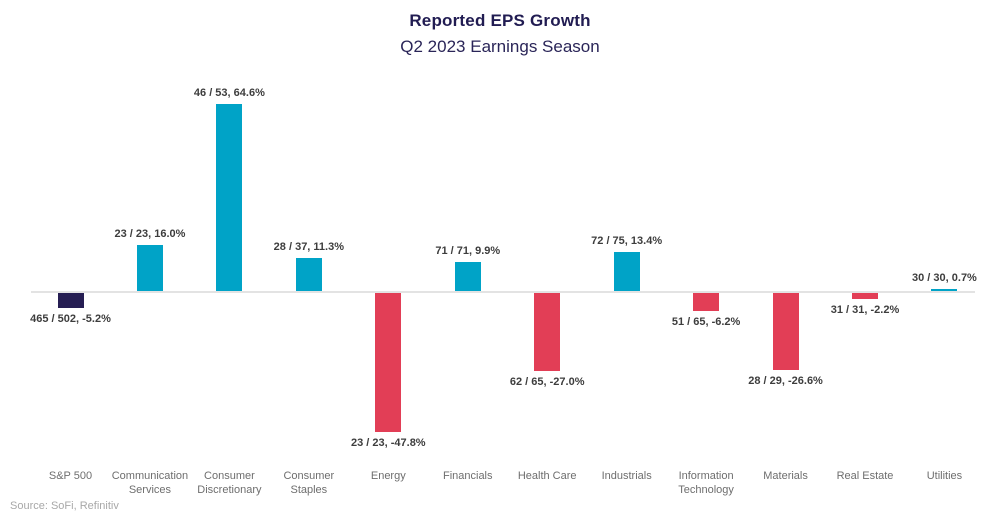 This screenshot has height=525, width=1000. I want to click on bar-value-label: 465 / 502, -5.2%, so click(70, 319).